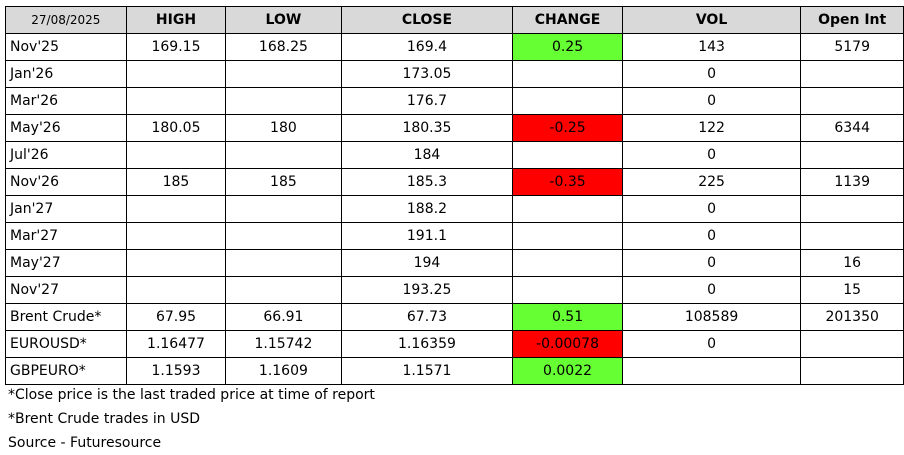  What do you see at coordinates (176, 344) in the screenshot?
I see `high-cell: 1.16477` at bounding box center [176, 344].